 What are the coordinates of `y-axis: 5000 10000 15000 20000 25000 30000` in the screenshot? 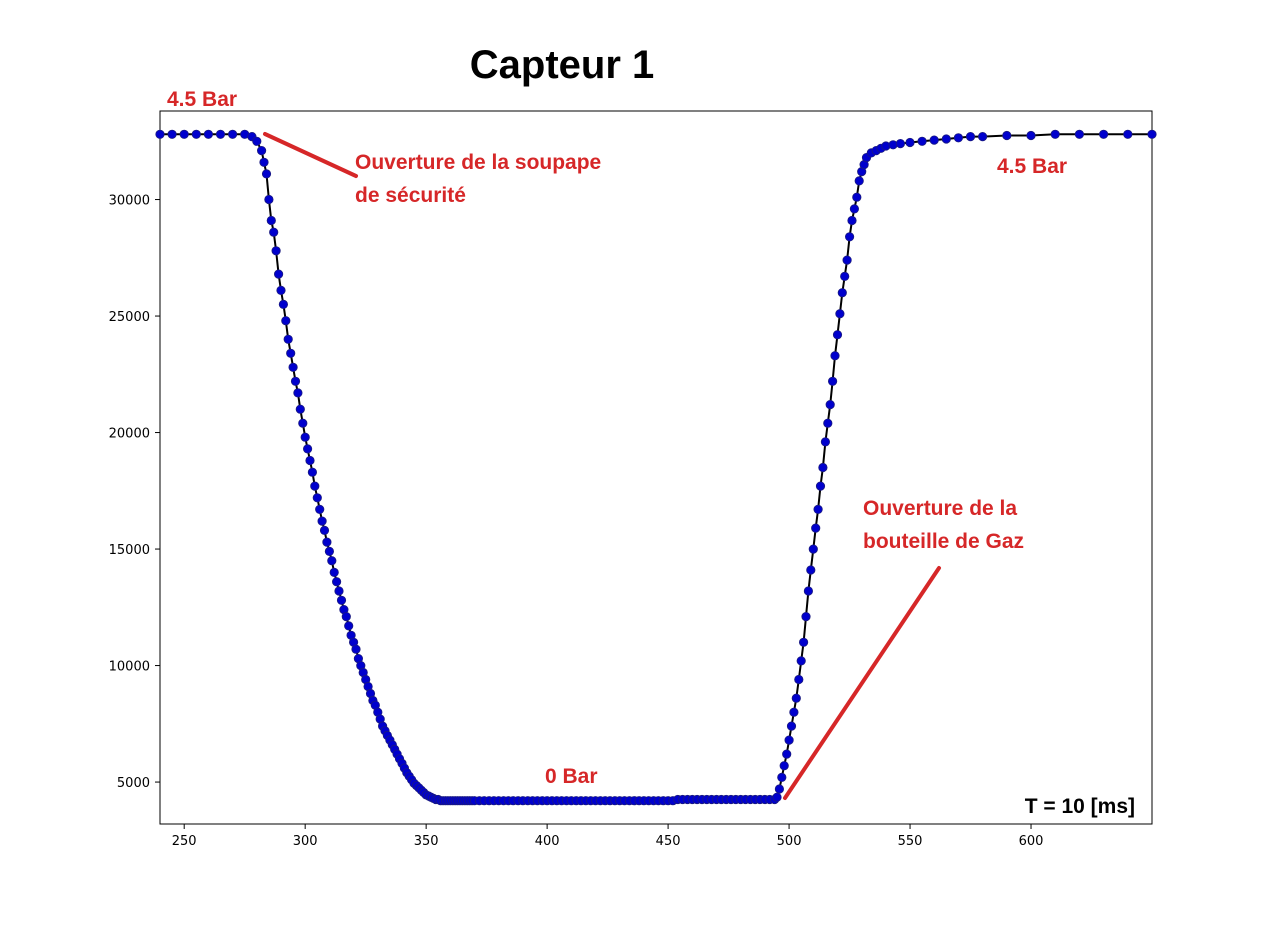 It's located at (134, 492).